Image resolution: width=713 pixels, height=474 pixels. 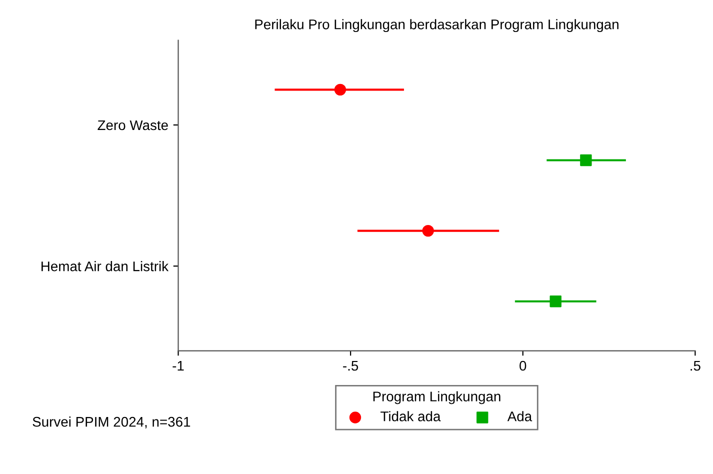 I want to click on x-tick-label: 0, so click(x=523, y=365).